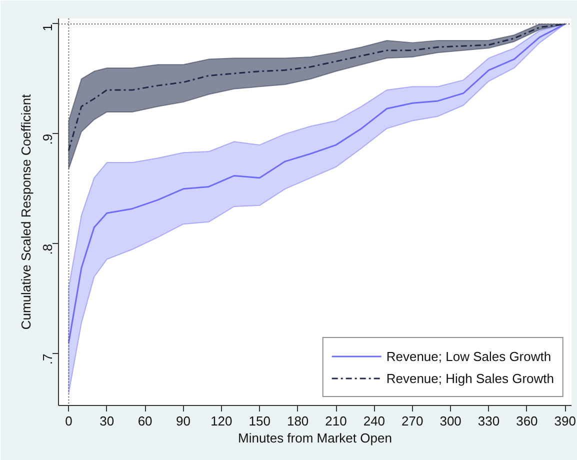  What do you see at coordinates (47, 139) in the screenshot?
I see `y-tick-label: .9` at bounding box center [47, 139].